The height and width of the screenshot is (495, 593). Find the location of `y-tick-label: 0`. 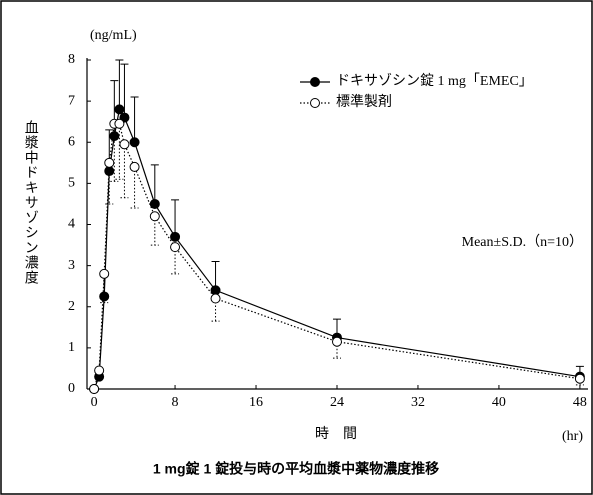

y-tick-label: 0 is located at coordinates (71, 388).